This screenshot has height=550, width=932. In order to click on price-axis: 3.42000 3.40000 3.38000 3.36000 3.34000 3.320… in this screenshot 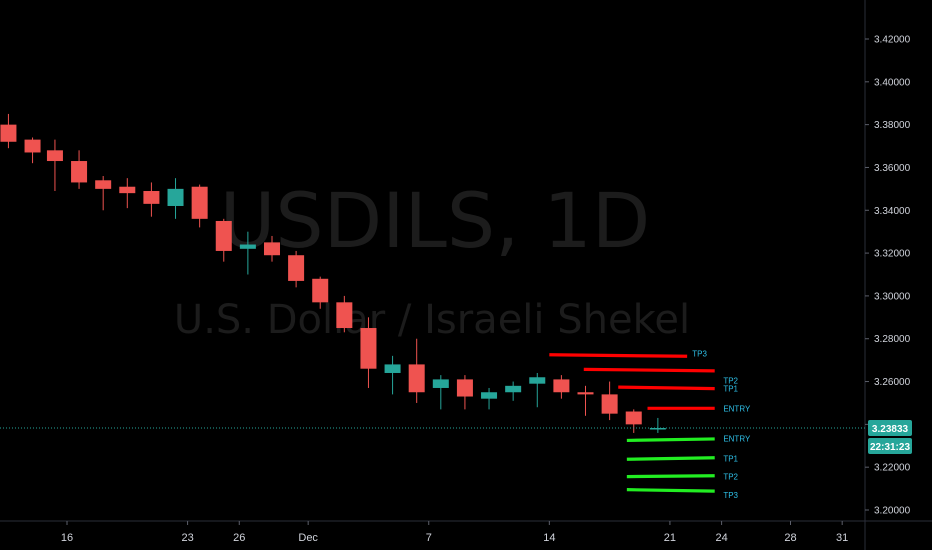, I will do `click(888, 276)`.